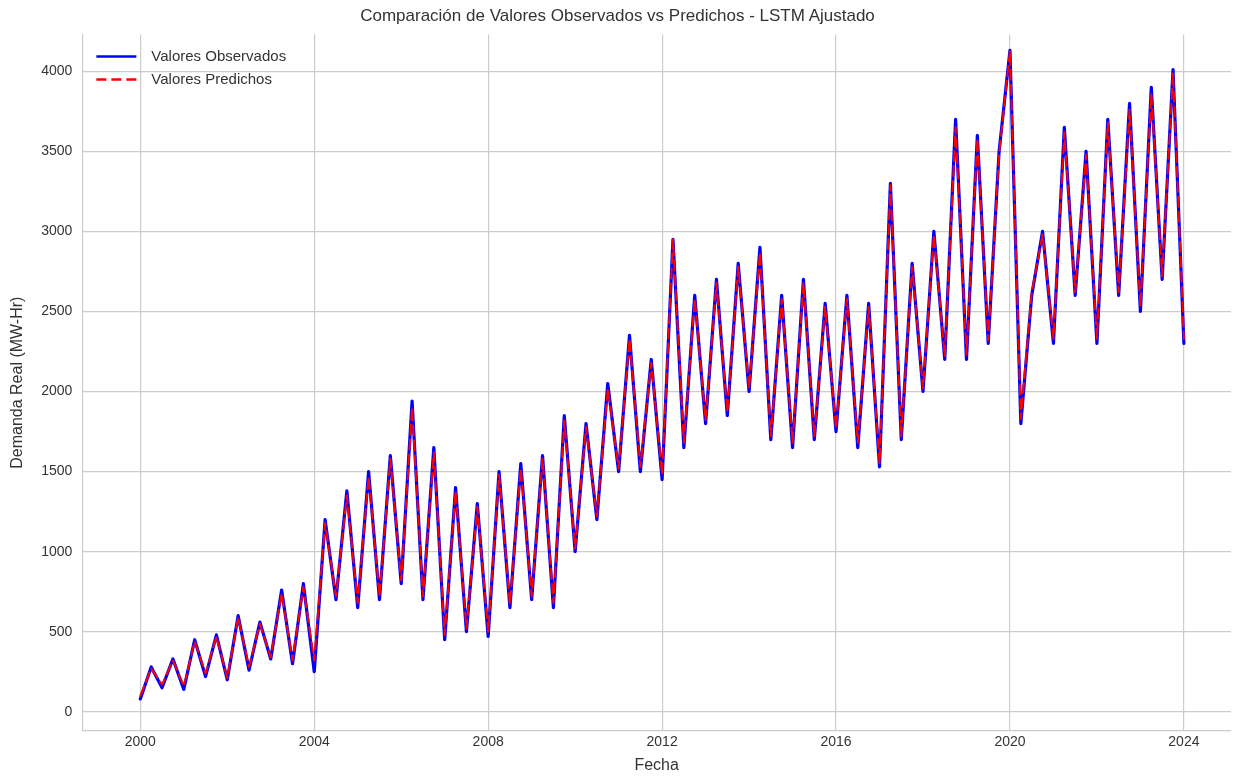 The image size is (1235, 779). Describe the element at coordinates (17, 382) in the screenshot. I see `y-axis-title: Demanda Real (MW-Hr)` at that location.